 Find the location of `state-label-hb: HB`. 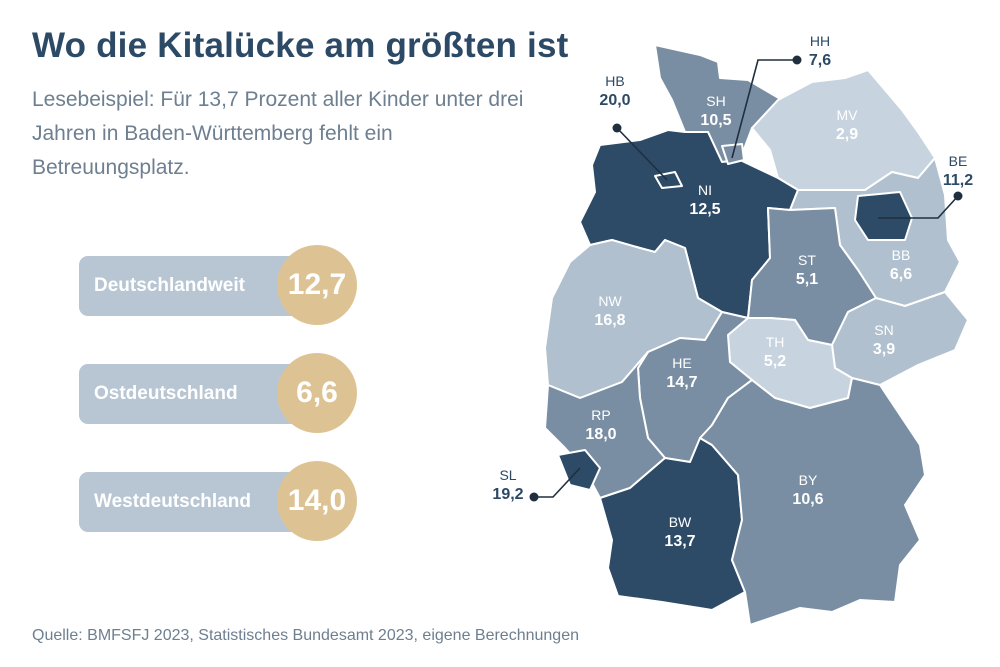

state-label-hb: HB is located at coordinates (614, 81).